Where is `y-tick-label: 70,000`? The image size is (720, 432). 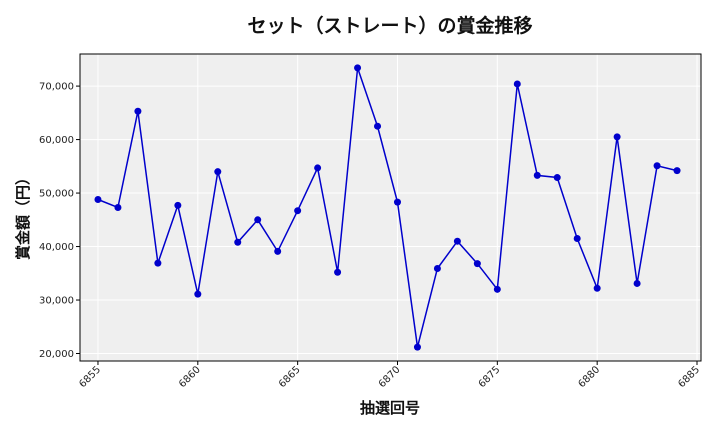 y-tick-label: 70,000 is located at coordinates (56, 87).